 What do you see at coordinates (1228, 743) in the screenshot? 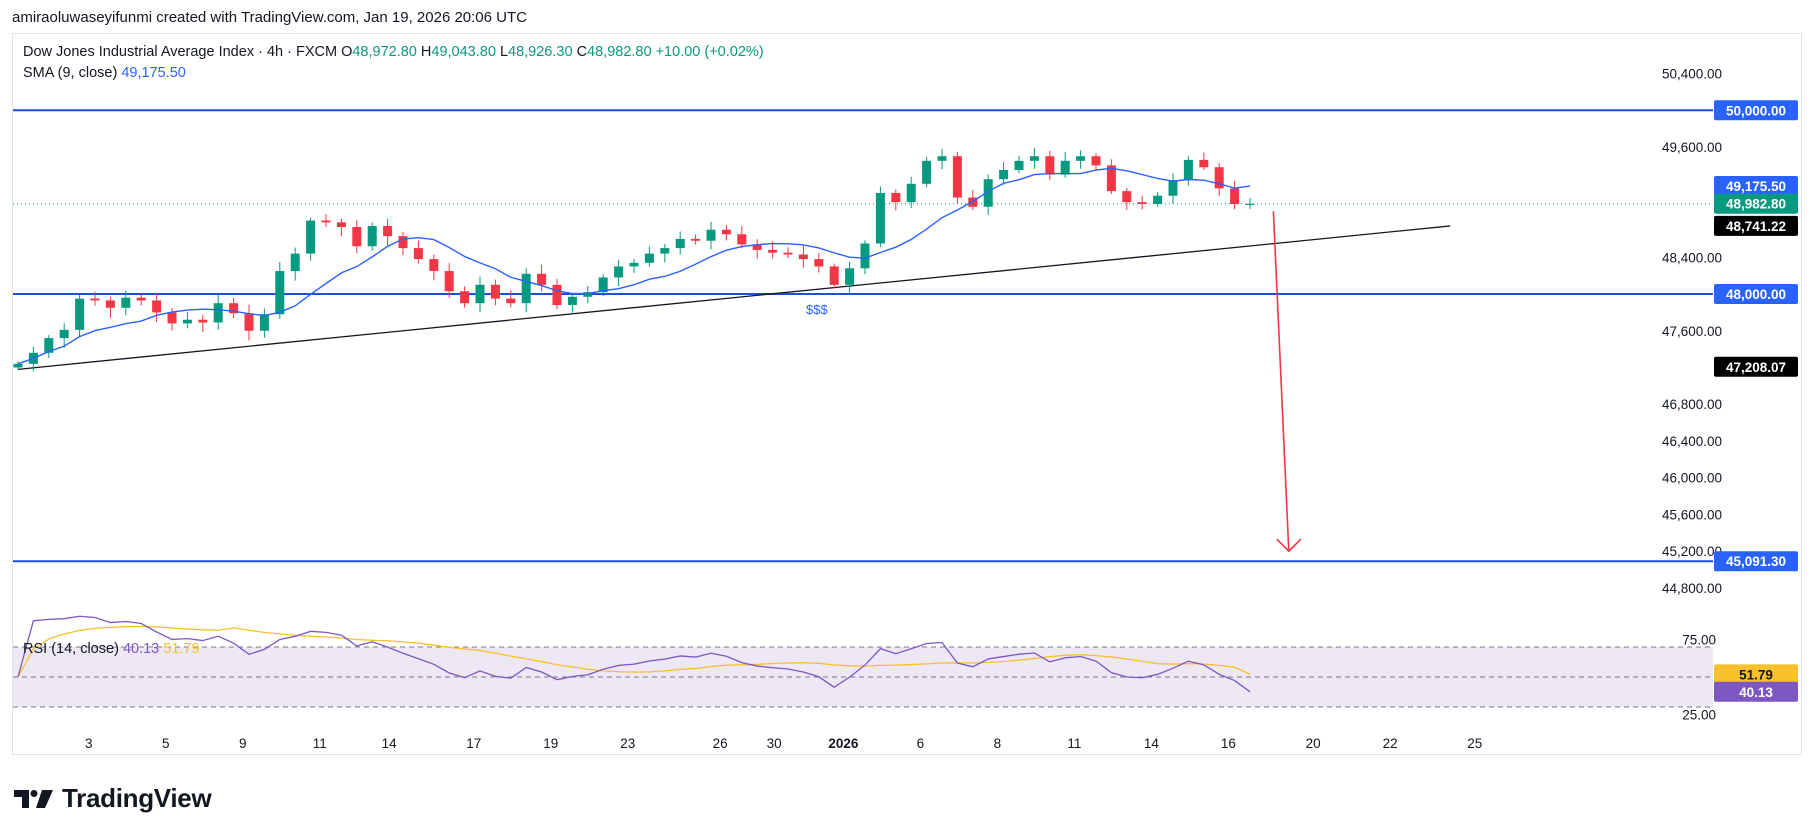
I see `x-tick-label: 16` at bounding box center [1228, 743].